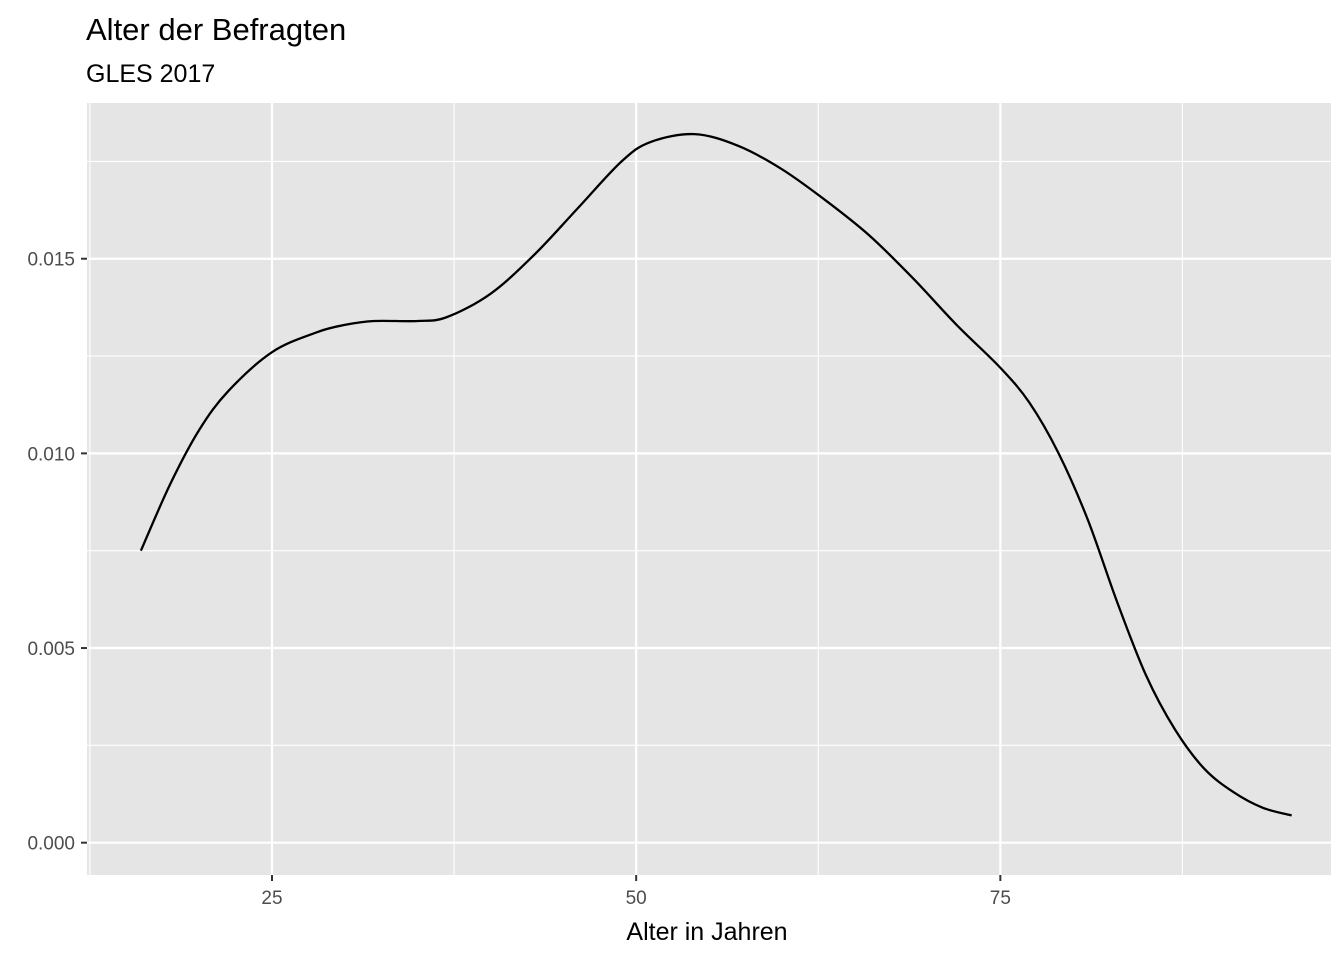 This screenshot has height=960, width=1344. Describe the element at coordinates (51, 649) in the screenshot. I see `y-tick-label: 0.005` at that location.